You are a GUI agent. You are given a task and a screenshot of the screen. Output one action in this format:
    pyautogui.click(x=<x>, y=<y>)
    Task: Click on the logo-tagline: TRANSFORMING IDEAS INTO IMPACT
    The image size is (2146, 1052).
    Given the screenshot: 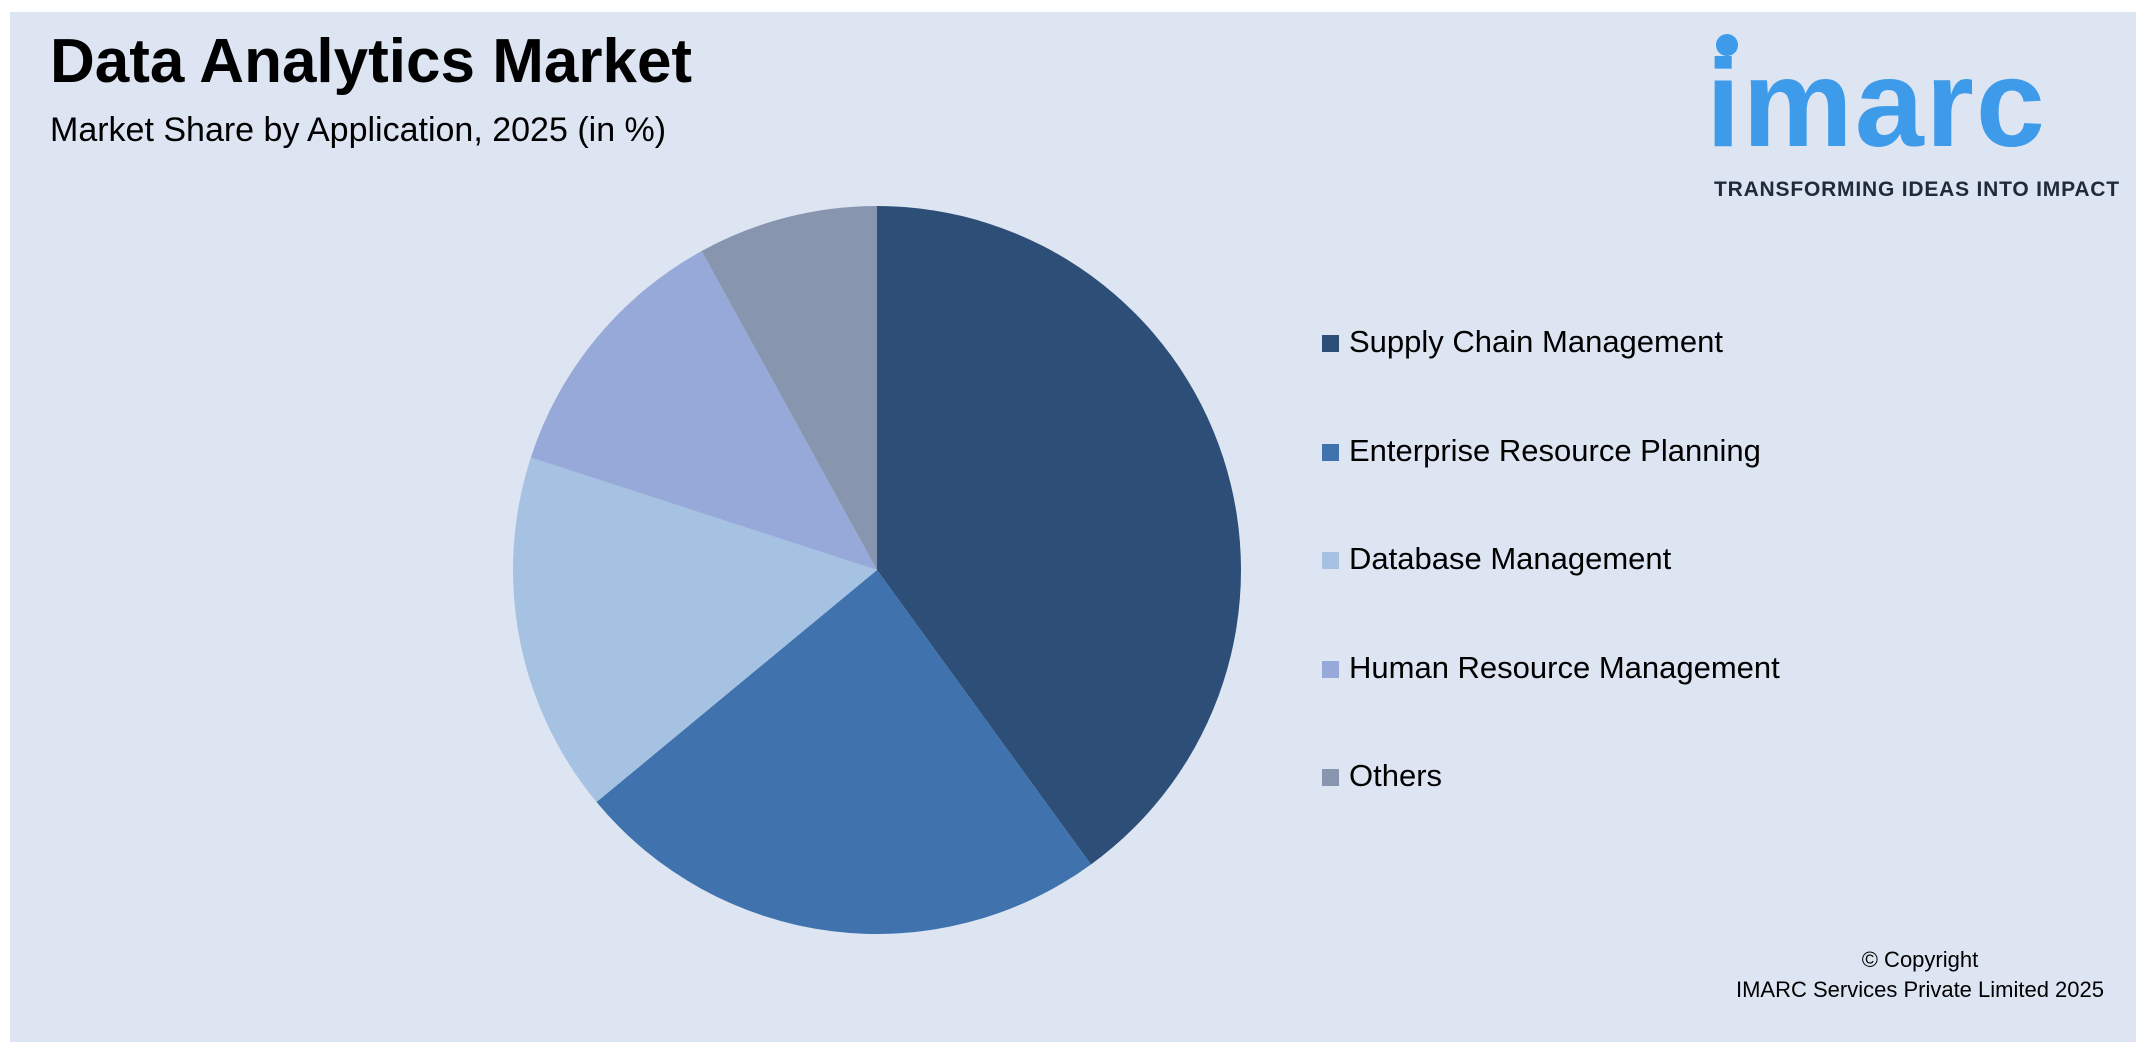 What is the action you would take?
    pyautogui.click(x=1917, y=189)
    